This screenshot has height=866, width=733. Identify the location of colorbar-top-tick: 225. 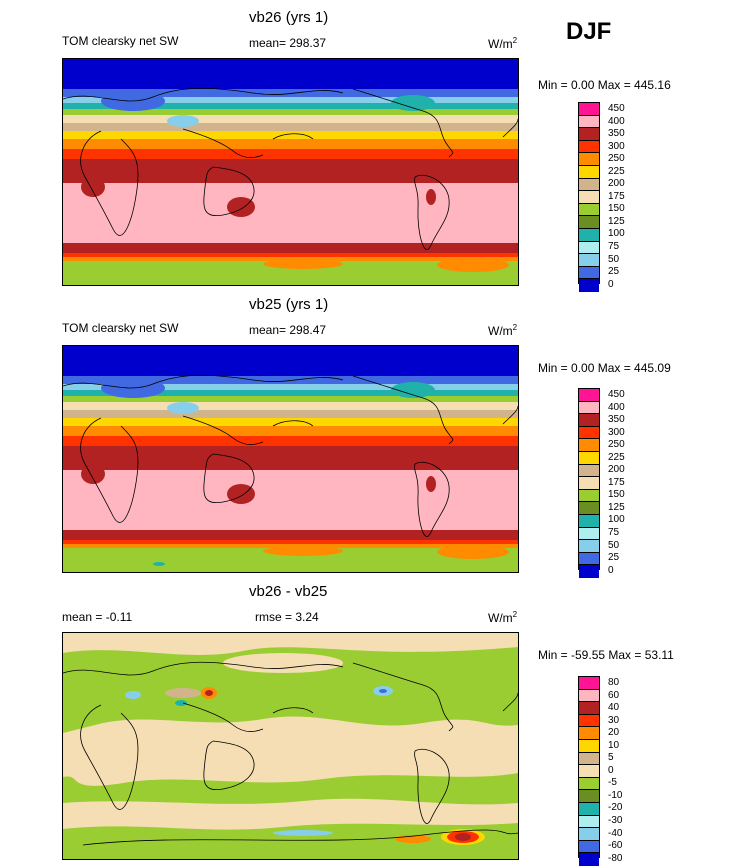
(616, 171).